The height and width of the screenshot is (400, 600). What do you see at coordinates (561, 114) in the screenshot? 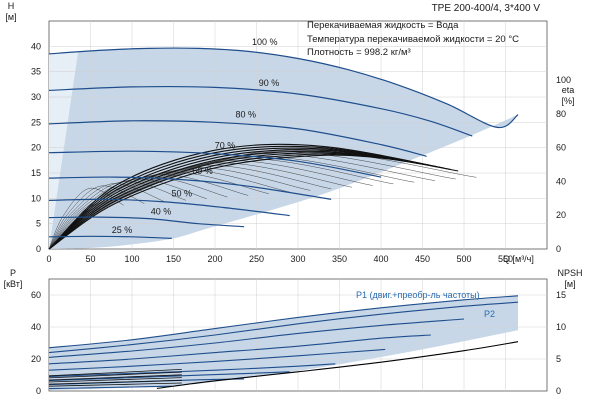
I see `top-y2-tick-label: 80` at bounding box center [561, 114].